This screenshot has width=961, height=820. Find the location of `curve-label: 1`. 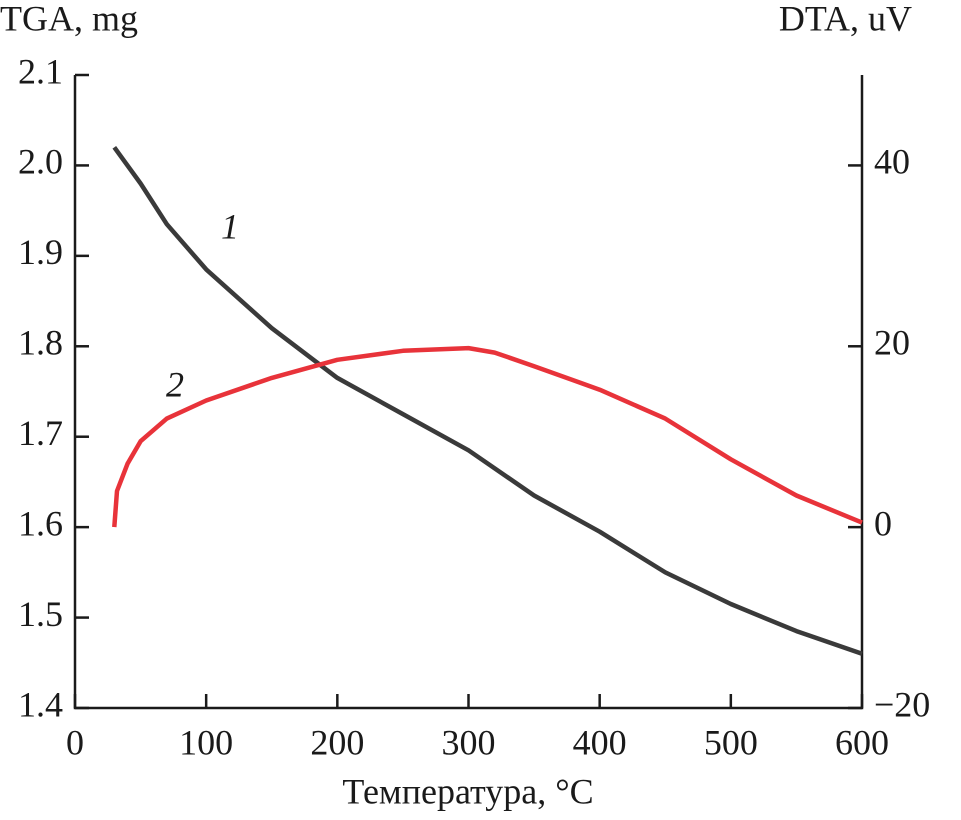

curve-label: 1 is located at coordinates (230, 226).